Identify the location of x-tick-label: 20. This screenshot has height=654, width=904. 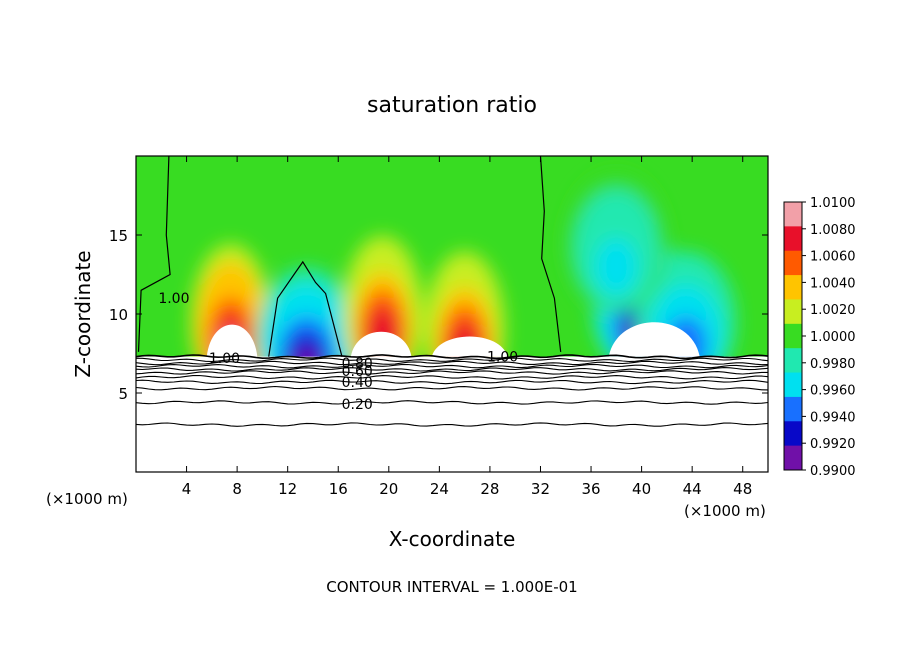
(388, 489).